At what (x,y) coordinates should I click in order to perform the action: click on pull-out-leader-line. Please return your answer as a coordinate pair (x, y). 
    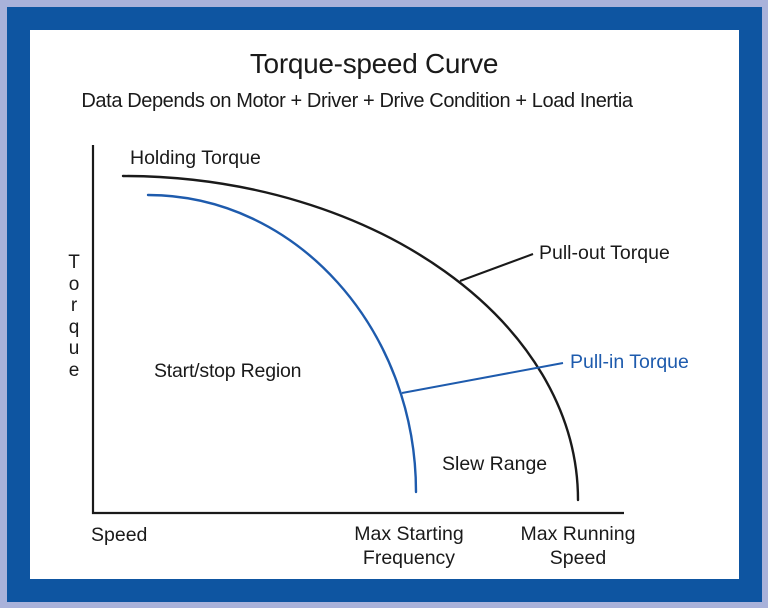
    Looking at the image, I should click on (496, 267).